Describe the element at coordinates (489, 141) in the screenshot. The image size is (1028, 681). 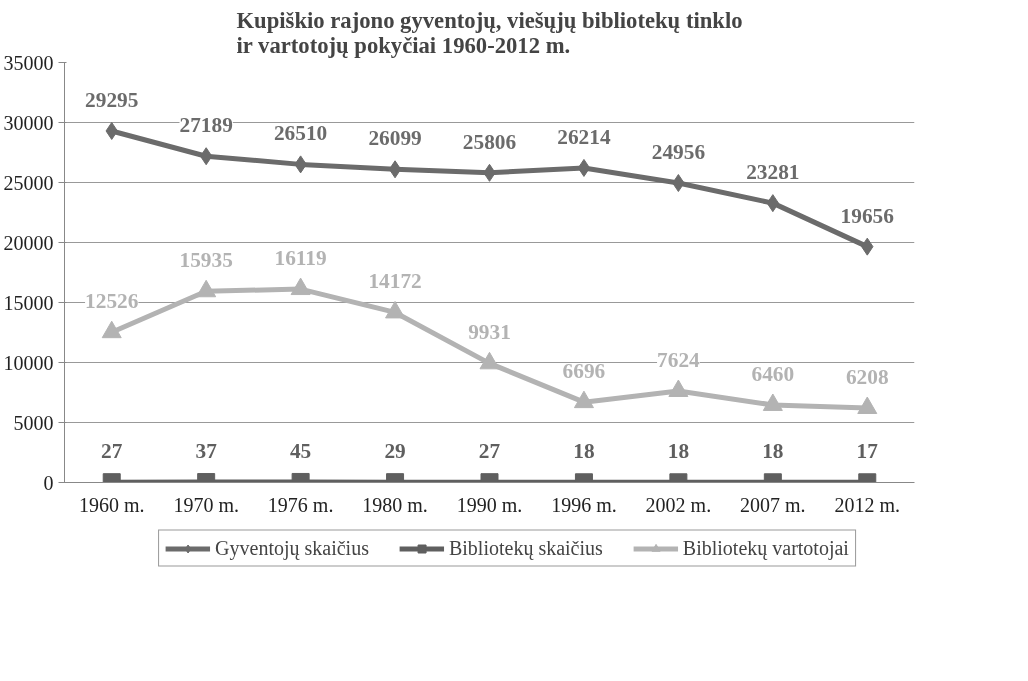
I see `data-label: 25806` at that location.